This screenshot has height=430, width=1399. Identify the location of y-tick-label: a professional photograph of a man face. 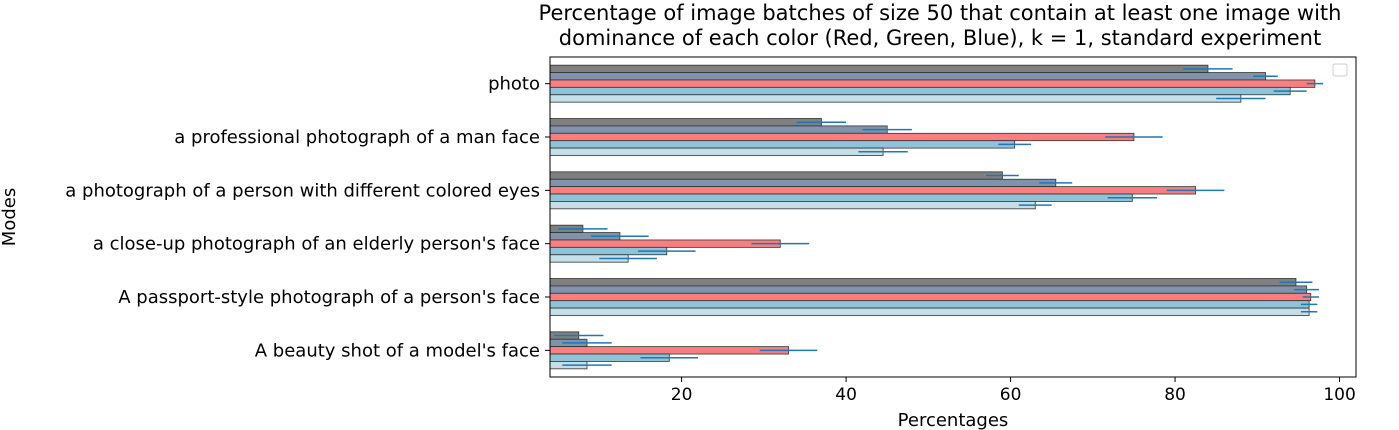
(357, 137).